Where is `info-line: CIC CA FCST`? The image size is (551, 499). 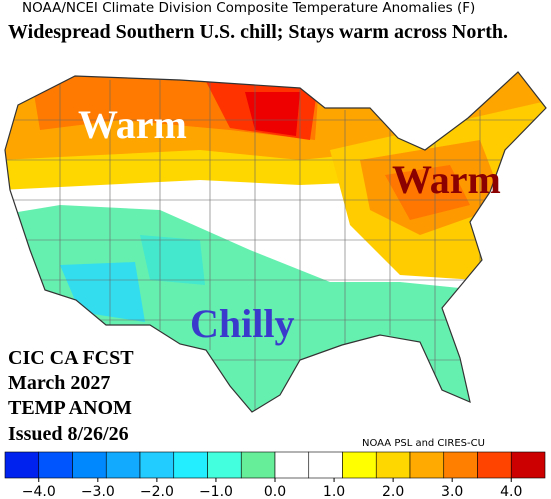
info-line: CIC CA FCST is located at coordinates (71, 358).